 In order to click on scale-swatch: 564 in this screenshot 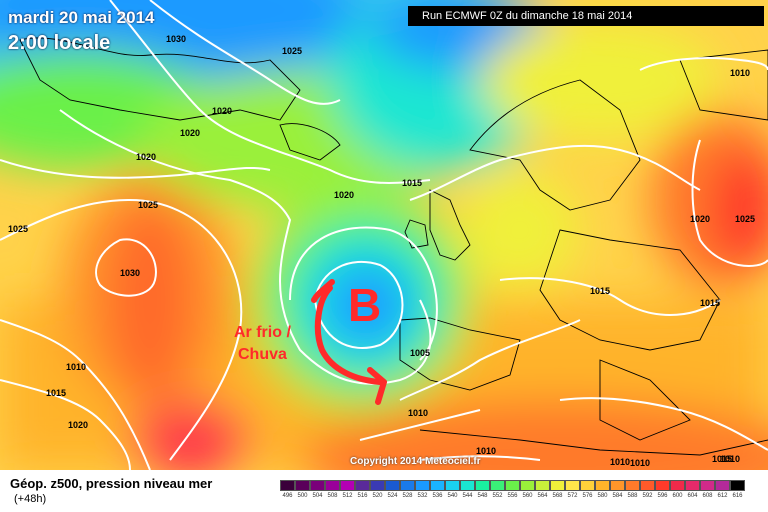, I will do `click(542, 489)`.